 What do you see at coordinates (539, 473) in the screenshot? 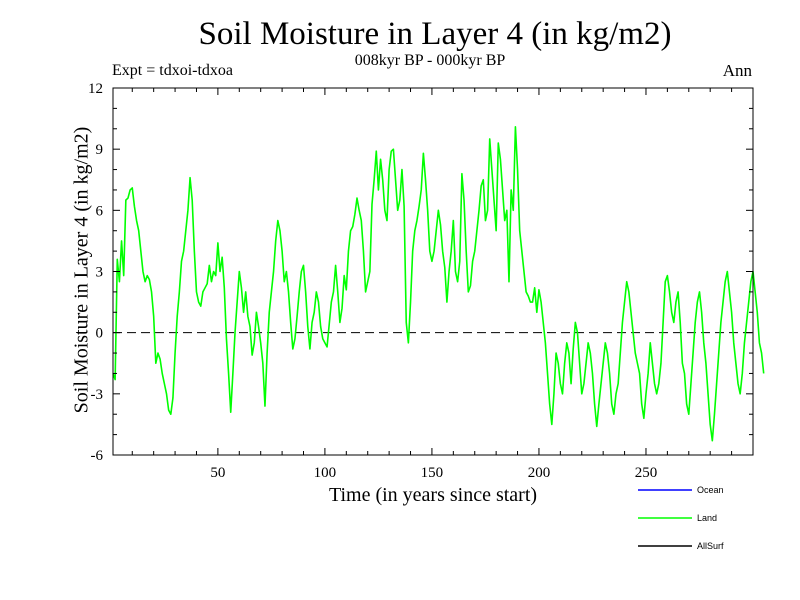
I see `x-tick-label: 200` at bounding box center [539, 473].